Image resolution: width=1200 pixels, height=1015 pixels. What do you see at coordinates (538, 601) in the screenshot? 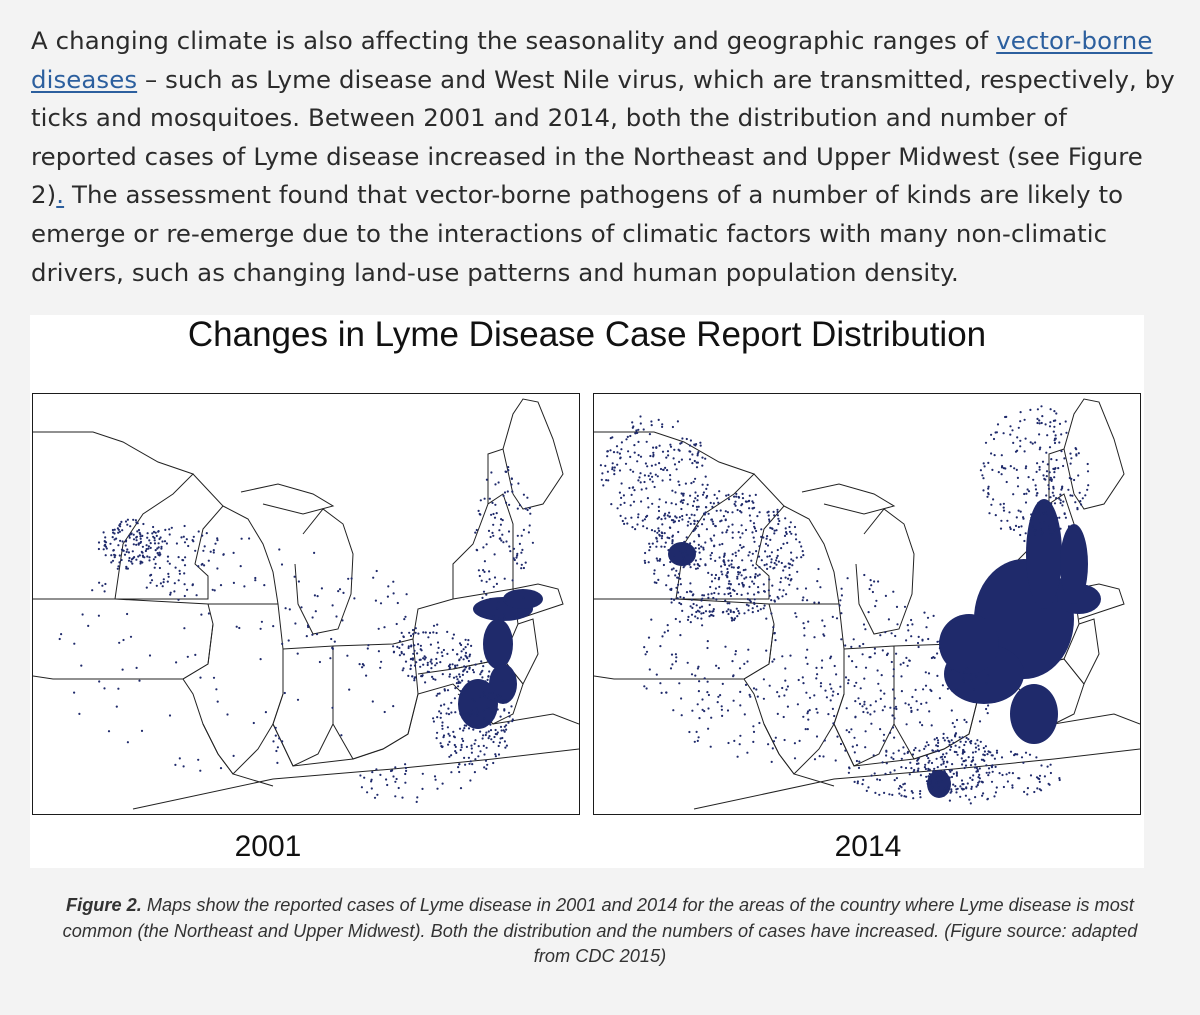
I see `state-border` at bounding box center [538, 601].